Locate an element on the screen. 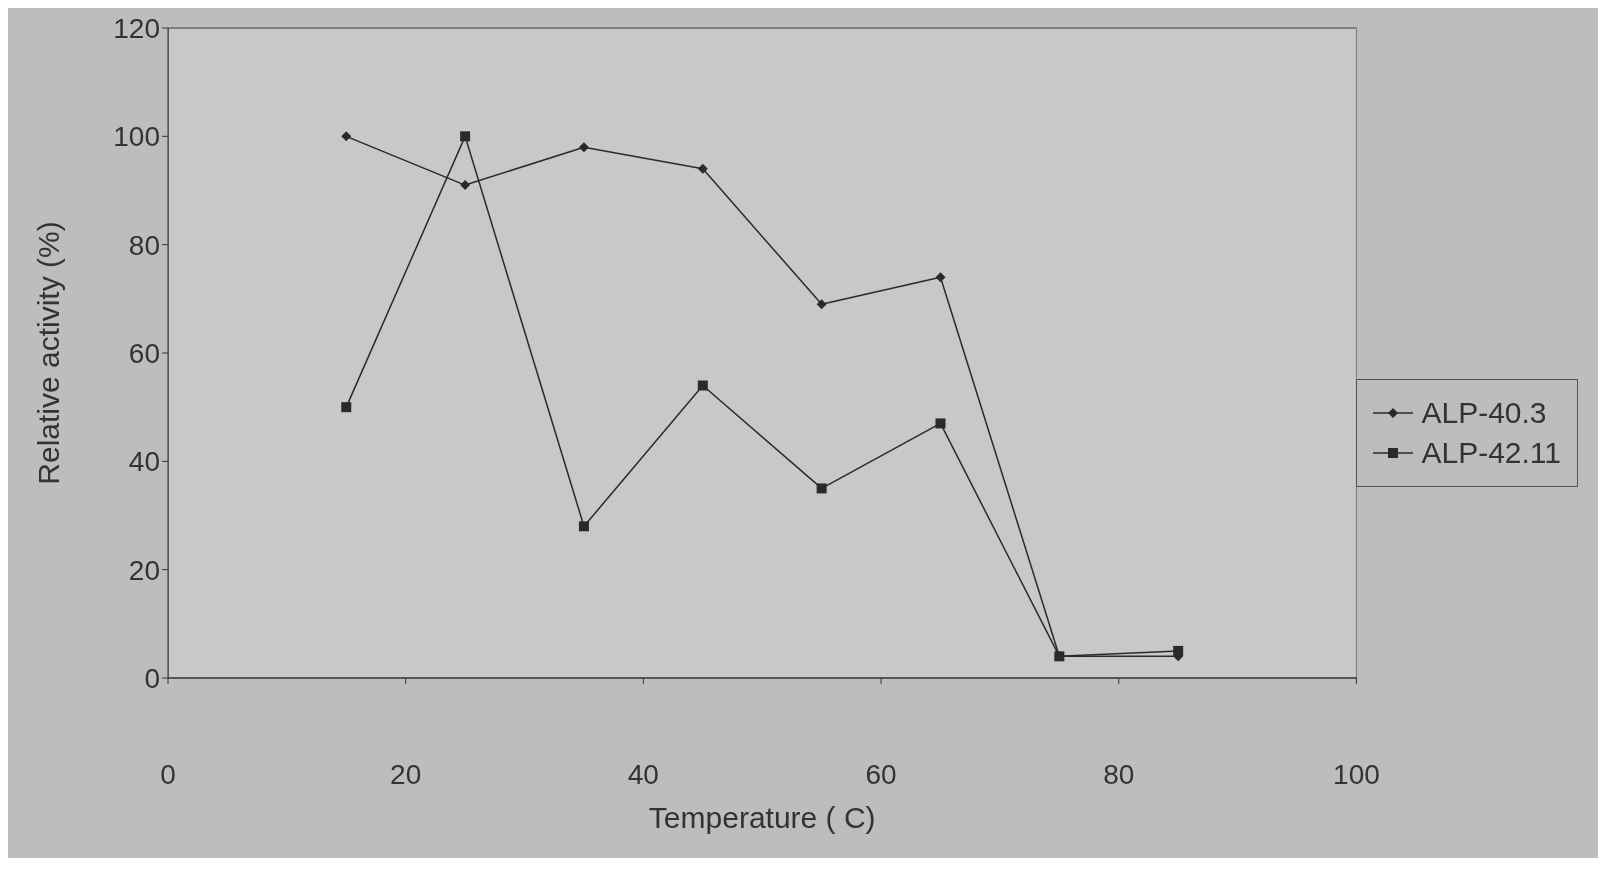 Image resolution: width=1617 pixels, height=876 pixels. y-tick-label: 80 is located at coordinates (144, 245).